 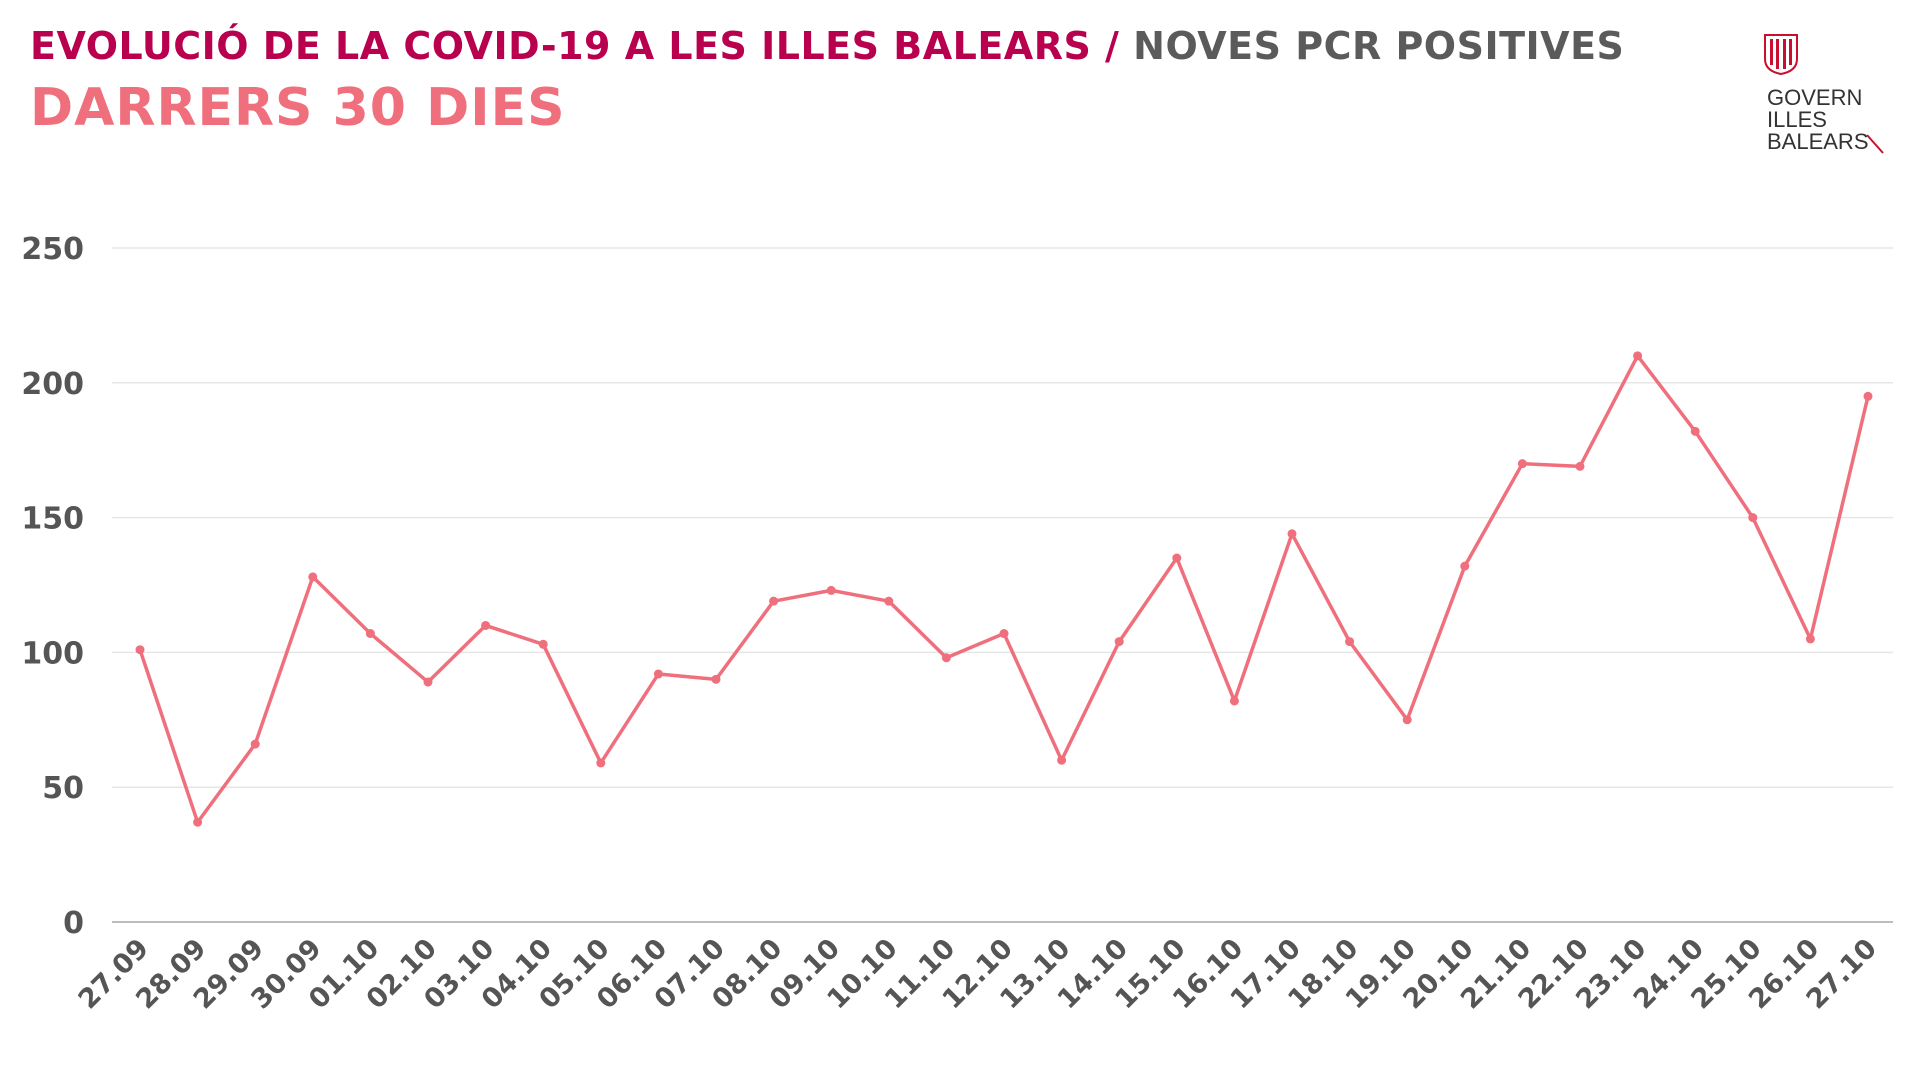 What do you see at coordinates (63, 788) in the screenshot?
I see `y-tick-label: 50` at bounding box center [63, 788].